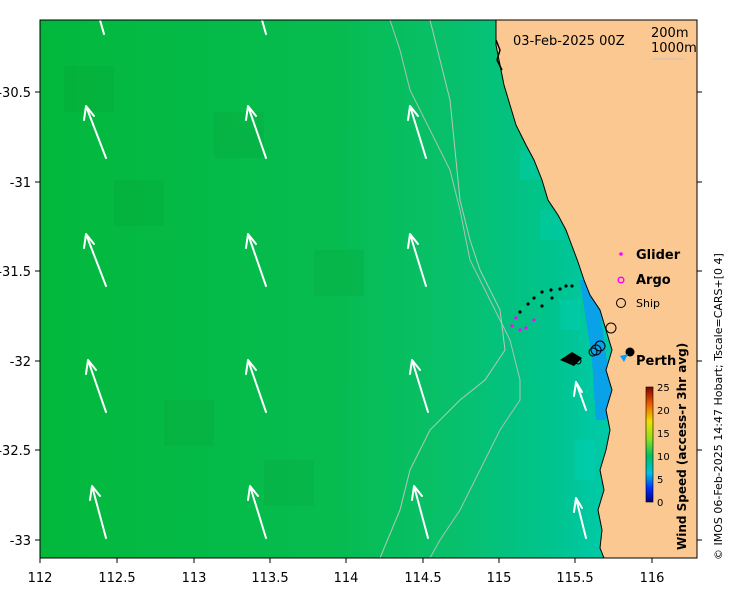 This screenshot has width=740, height=592. Describe the element at coordinates (663, 388) in the screenshot. I see `colorbar-tick-25: 25` at that location.